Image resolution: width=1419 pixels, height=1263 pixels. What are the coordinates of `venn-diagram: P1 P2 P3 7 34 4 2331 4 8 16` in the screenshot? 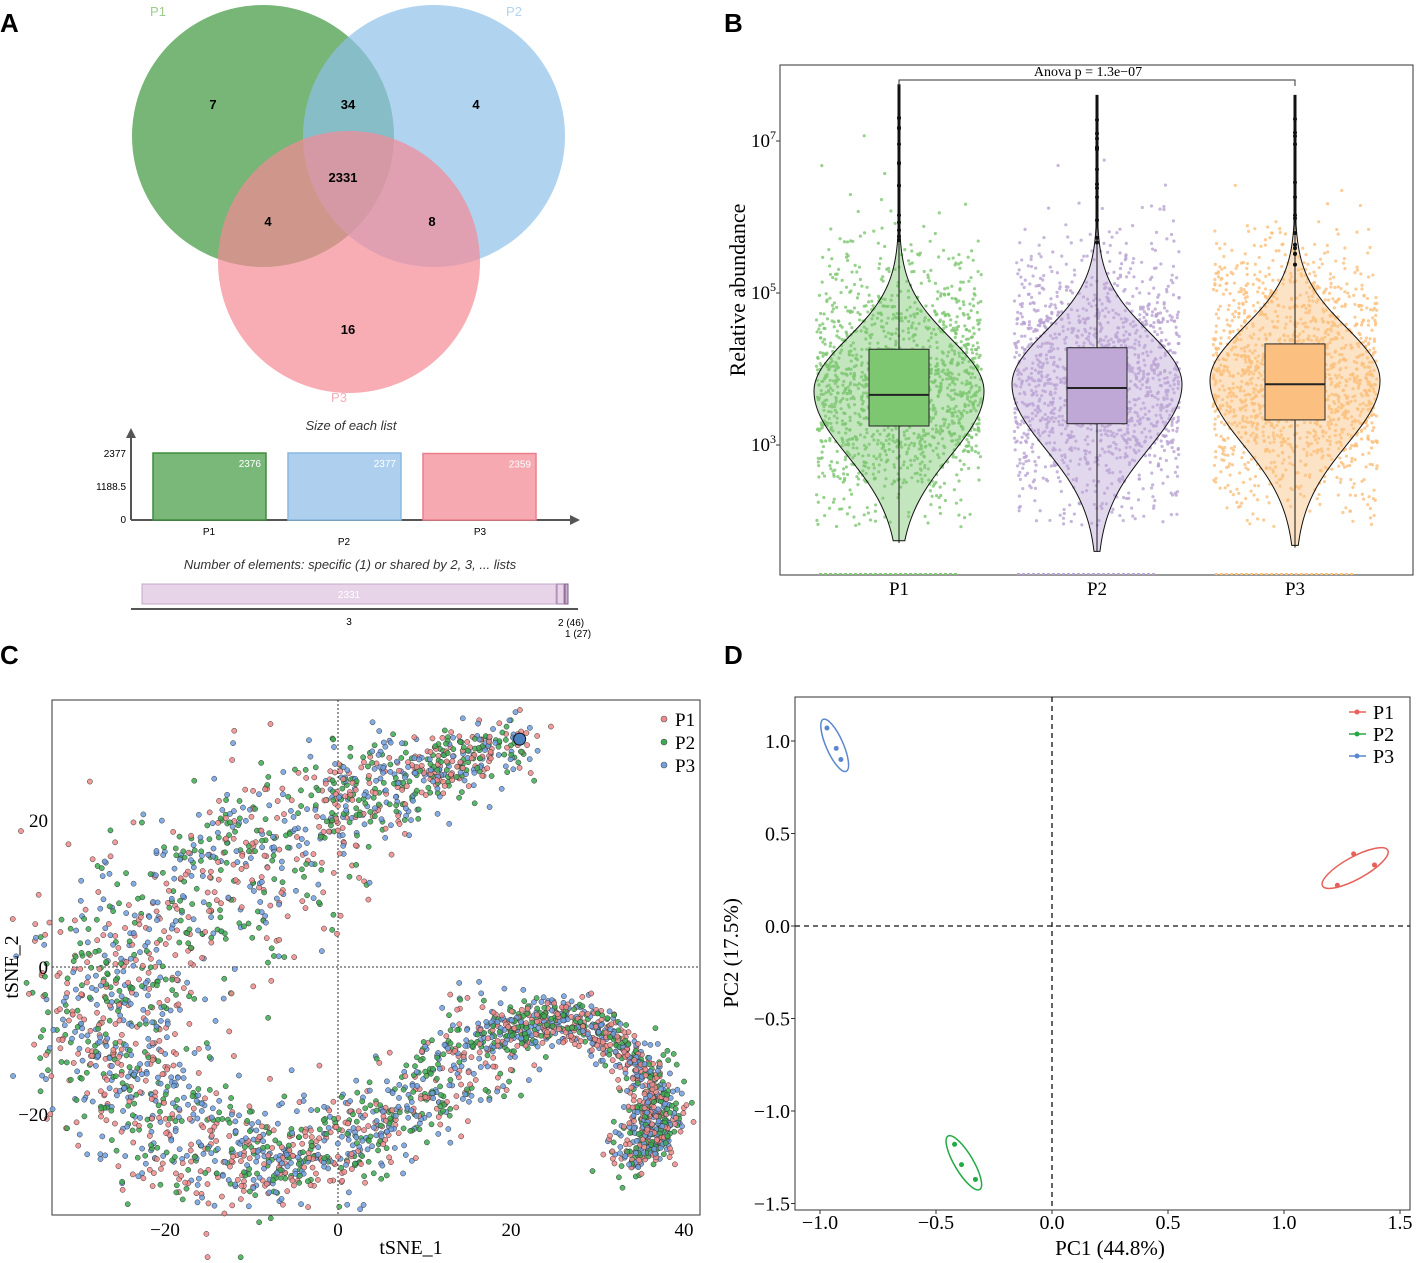 It's located at (348, 204).